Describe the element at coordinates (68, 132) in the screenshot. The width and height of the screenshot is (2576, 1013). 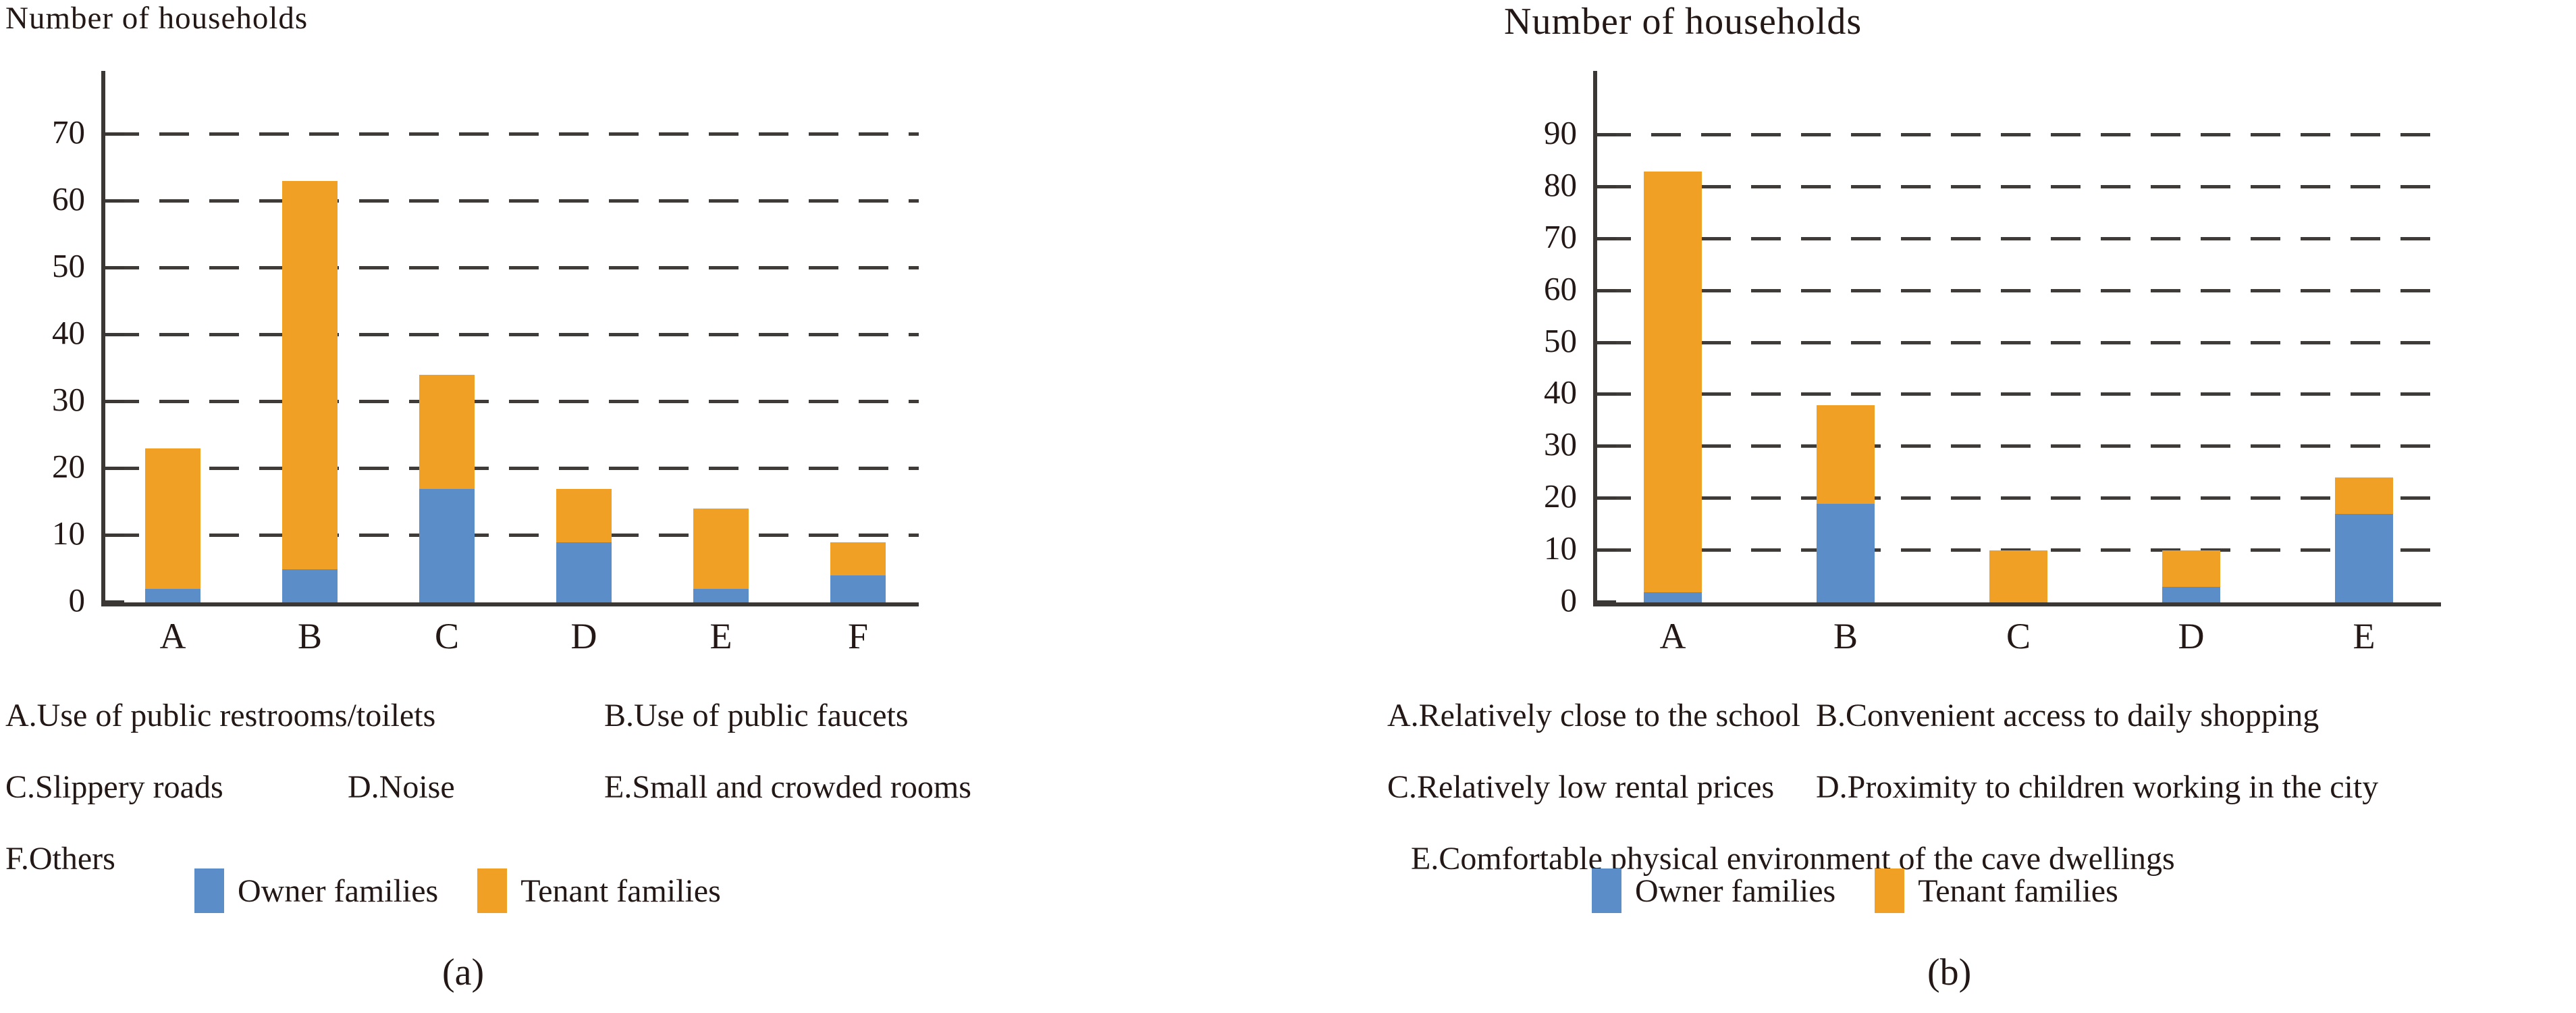
I see `y-axis-tick-label: 70` at that location.